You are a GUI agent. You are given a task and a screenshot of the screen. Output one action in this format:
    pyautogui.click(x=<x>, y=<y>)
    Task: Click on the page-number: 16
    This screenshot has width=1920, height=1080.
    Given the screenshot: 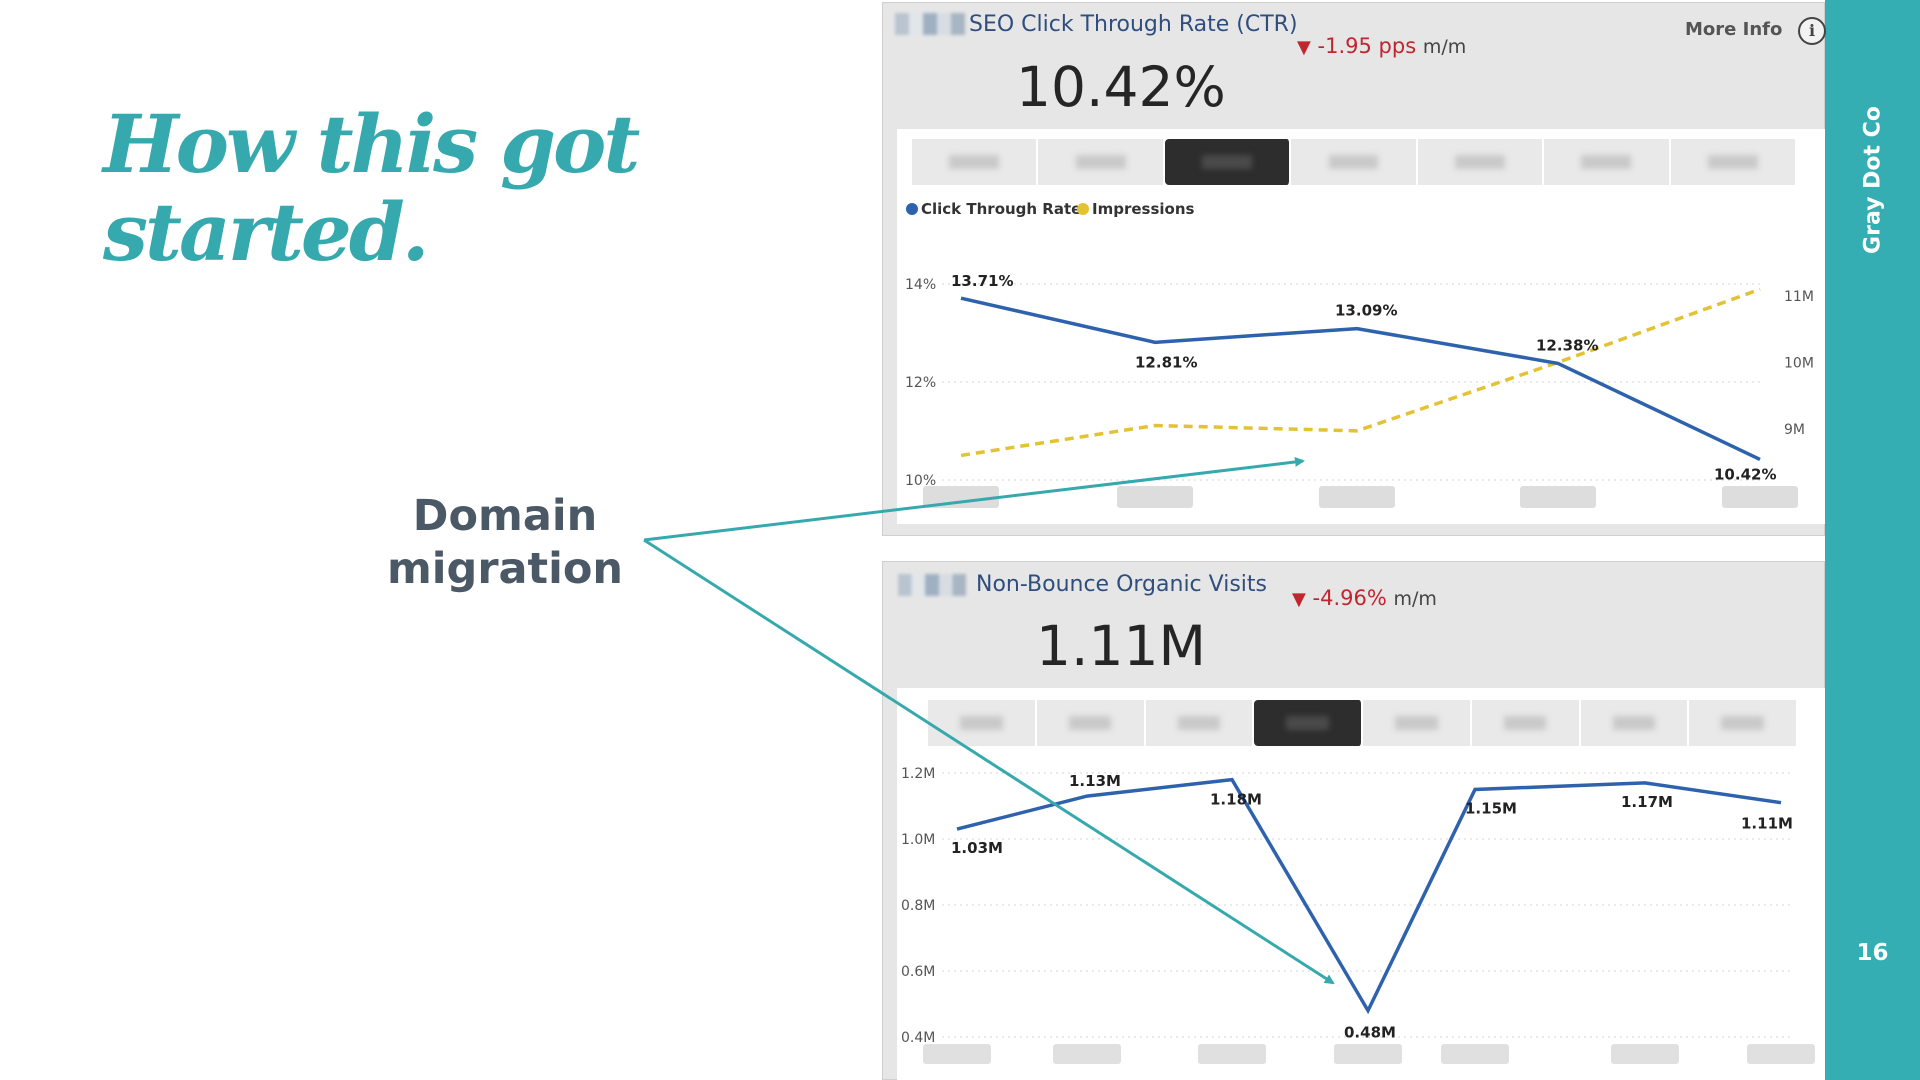 What is the action you would take?
    pyautogui.click(x=1872, y=953)
    